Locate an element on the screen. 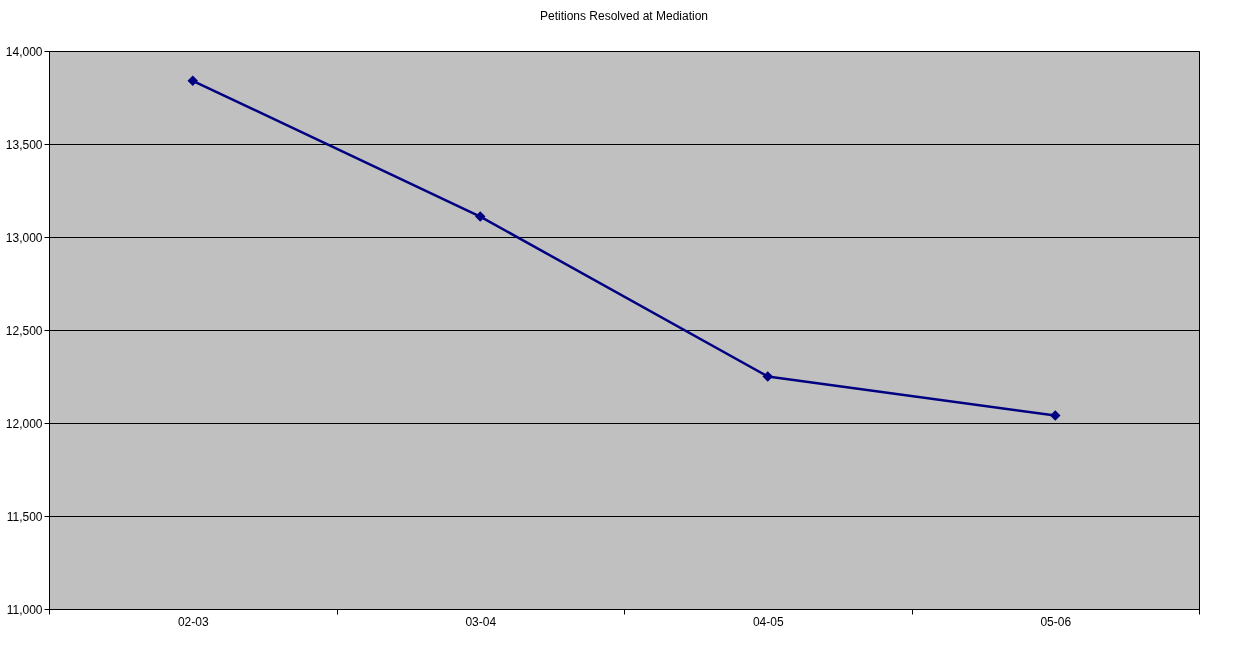 The image size is (1239, 653). x-tick-label: 05-06 is located at coordinates (1056, 621).